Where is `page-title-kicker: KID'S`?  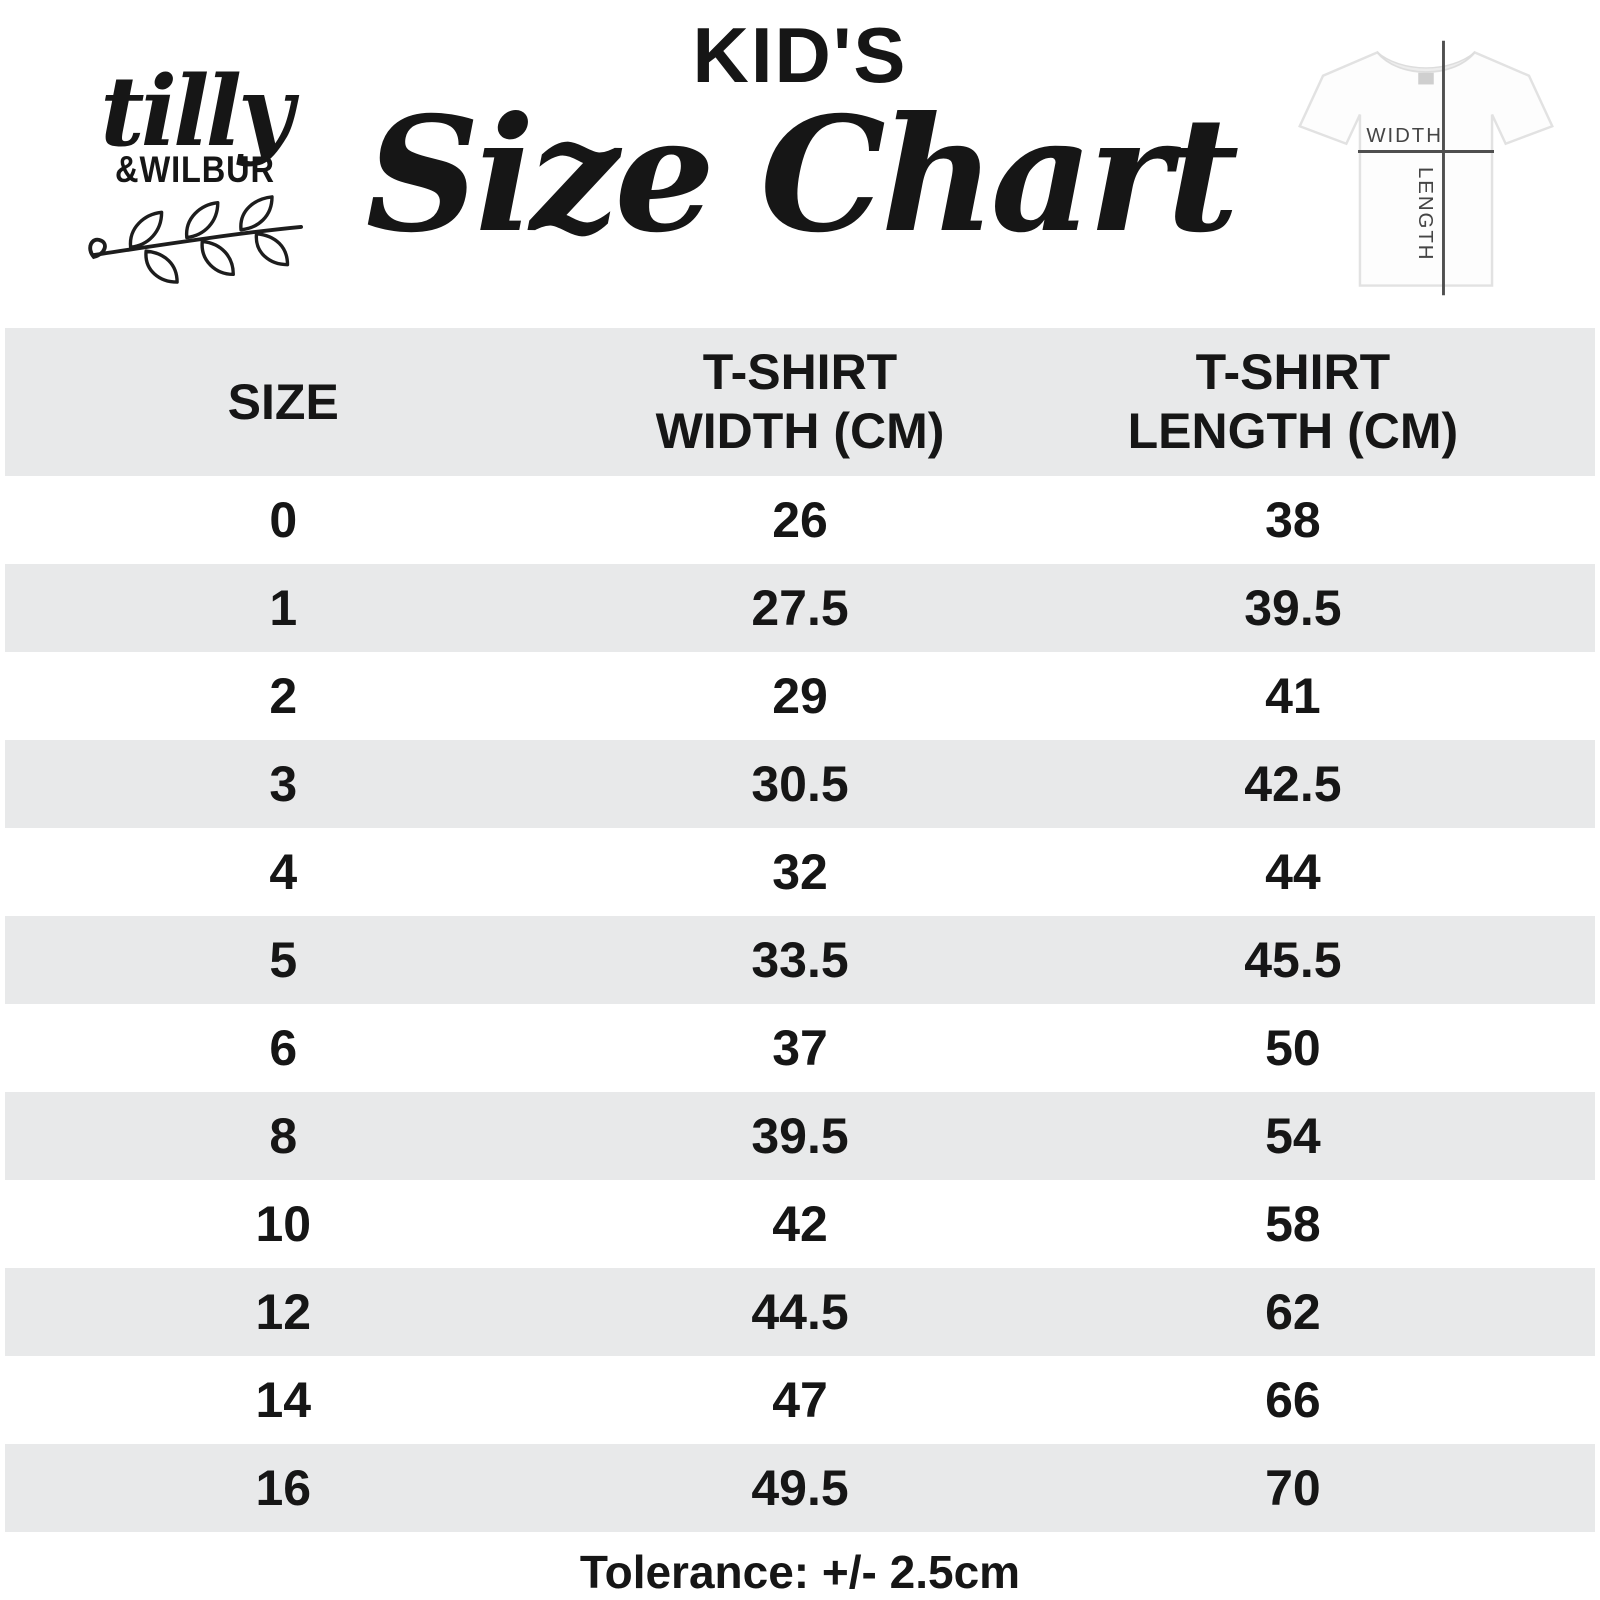
page-title-kicker: KID'S is located at coordinates (800, 55).